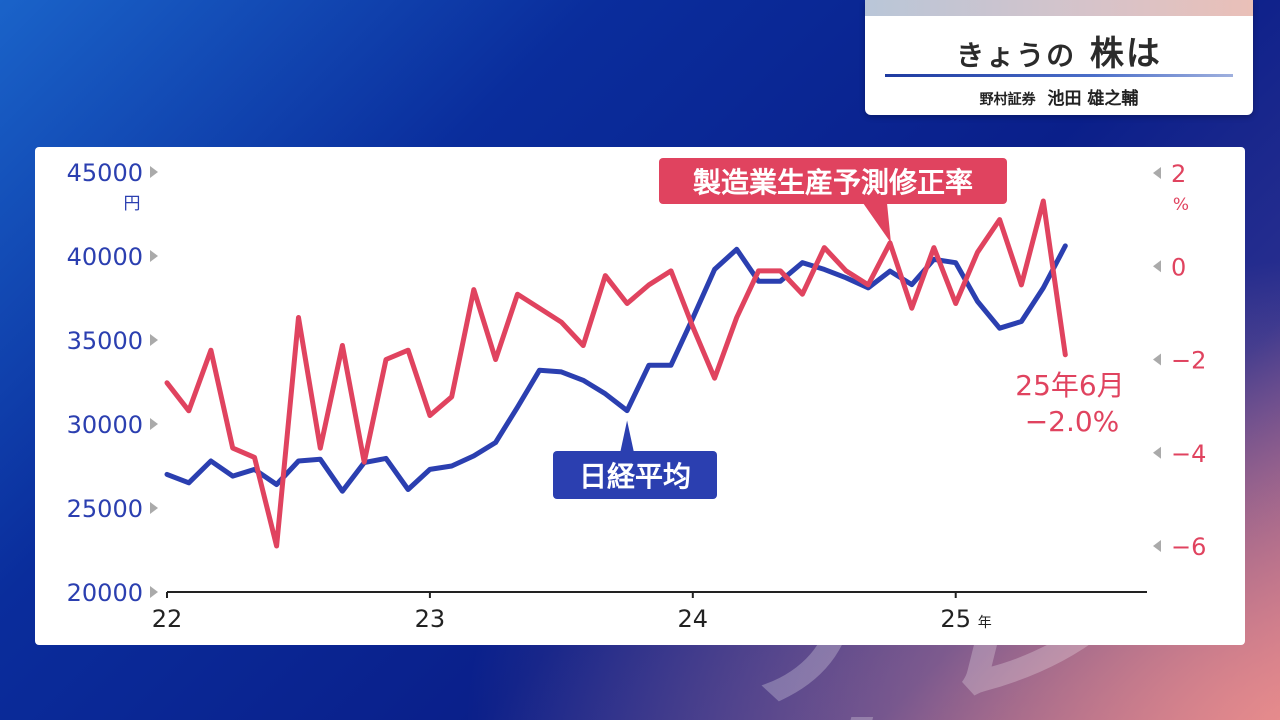  I want to click on x-axis-unit: 年, so click(985, 623).